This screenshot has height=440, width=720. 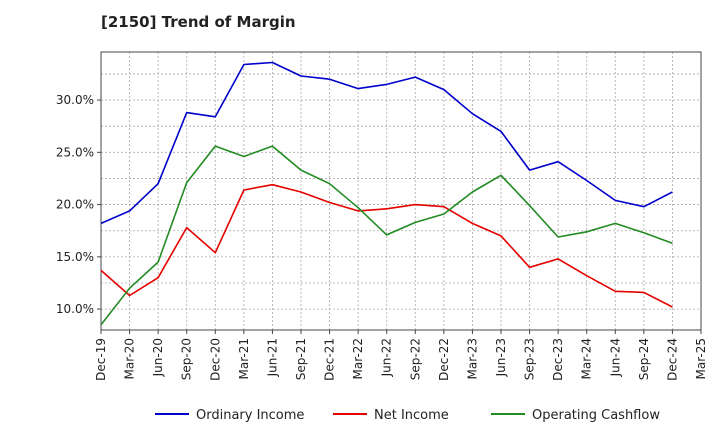 I want to click on x-tick-label: Dec-20, so click(x=215, y=359).